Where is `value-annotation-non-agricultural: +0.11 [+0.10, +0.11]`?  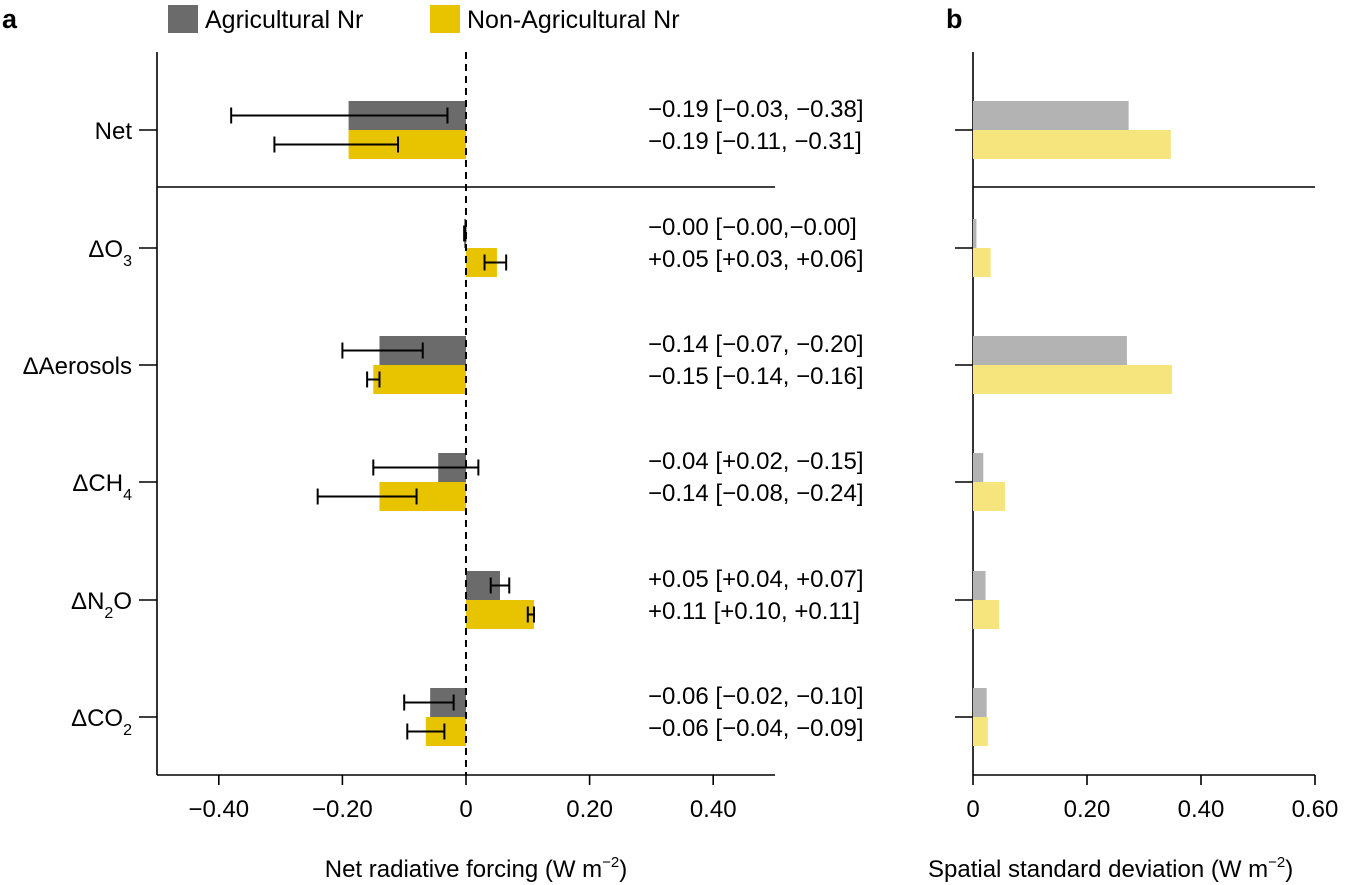
value-annotation-non-agricultural: +0.11 [+0.10, +0.11] is located at coordinates (754, 611).